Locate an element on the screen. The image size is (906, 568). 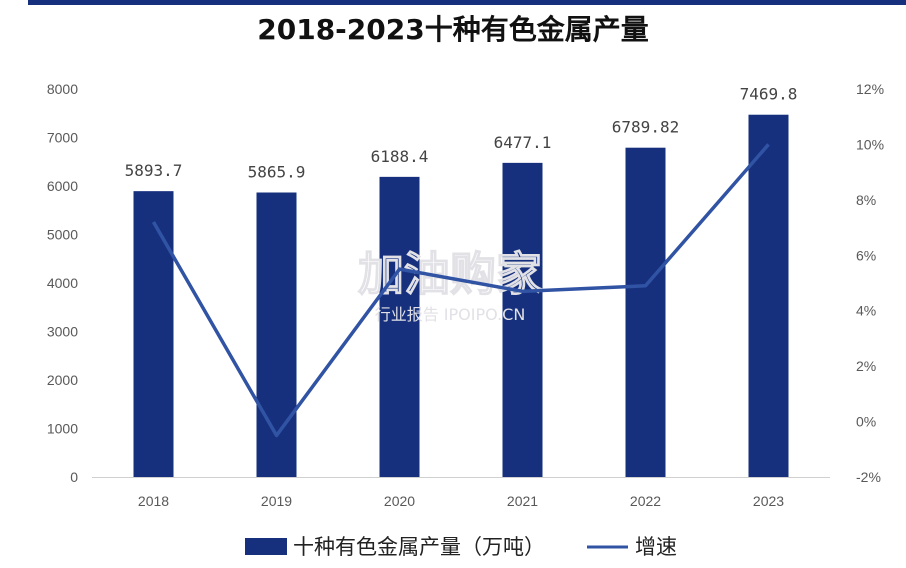
right-axis-tick-label: 0% is located at coordinates (866, 422).